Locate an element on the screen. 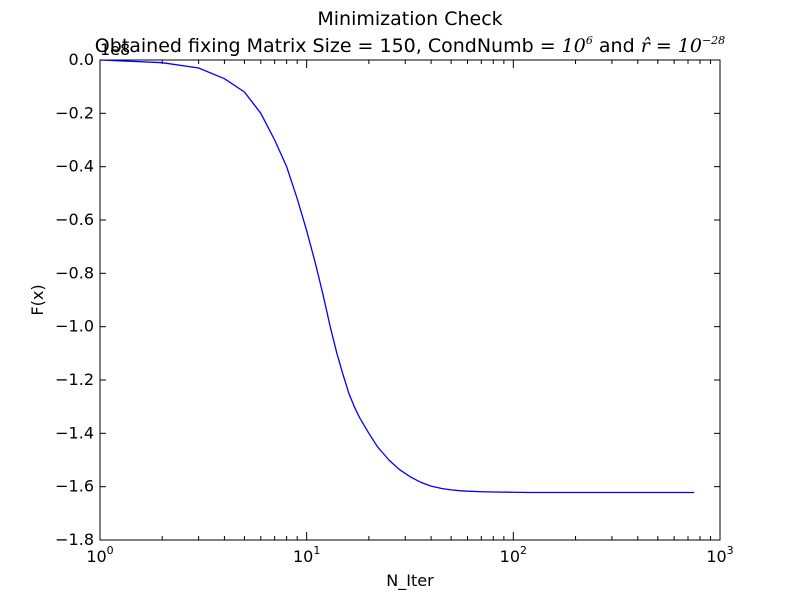  x-tick-label: 10² is located at coordinates (513, 555).